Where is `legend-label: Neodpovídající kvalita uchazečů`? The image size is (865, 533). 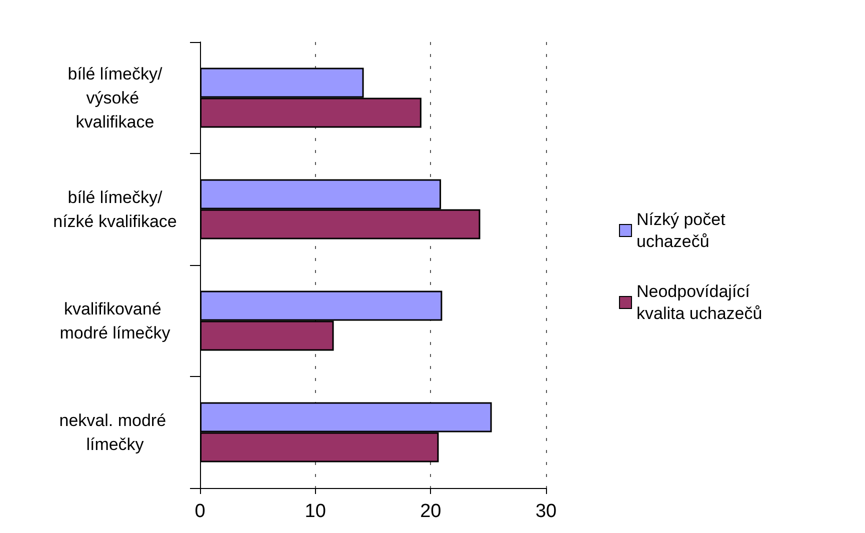
legend-label: Neodpovídající kvalita uchazečů is located at coordinates (699, 302).